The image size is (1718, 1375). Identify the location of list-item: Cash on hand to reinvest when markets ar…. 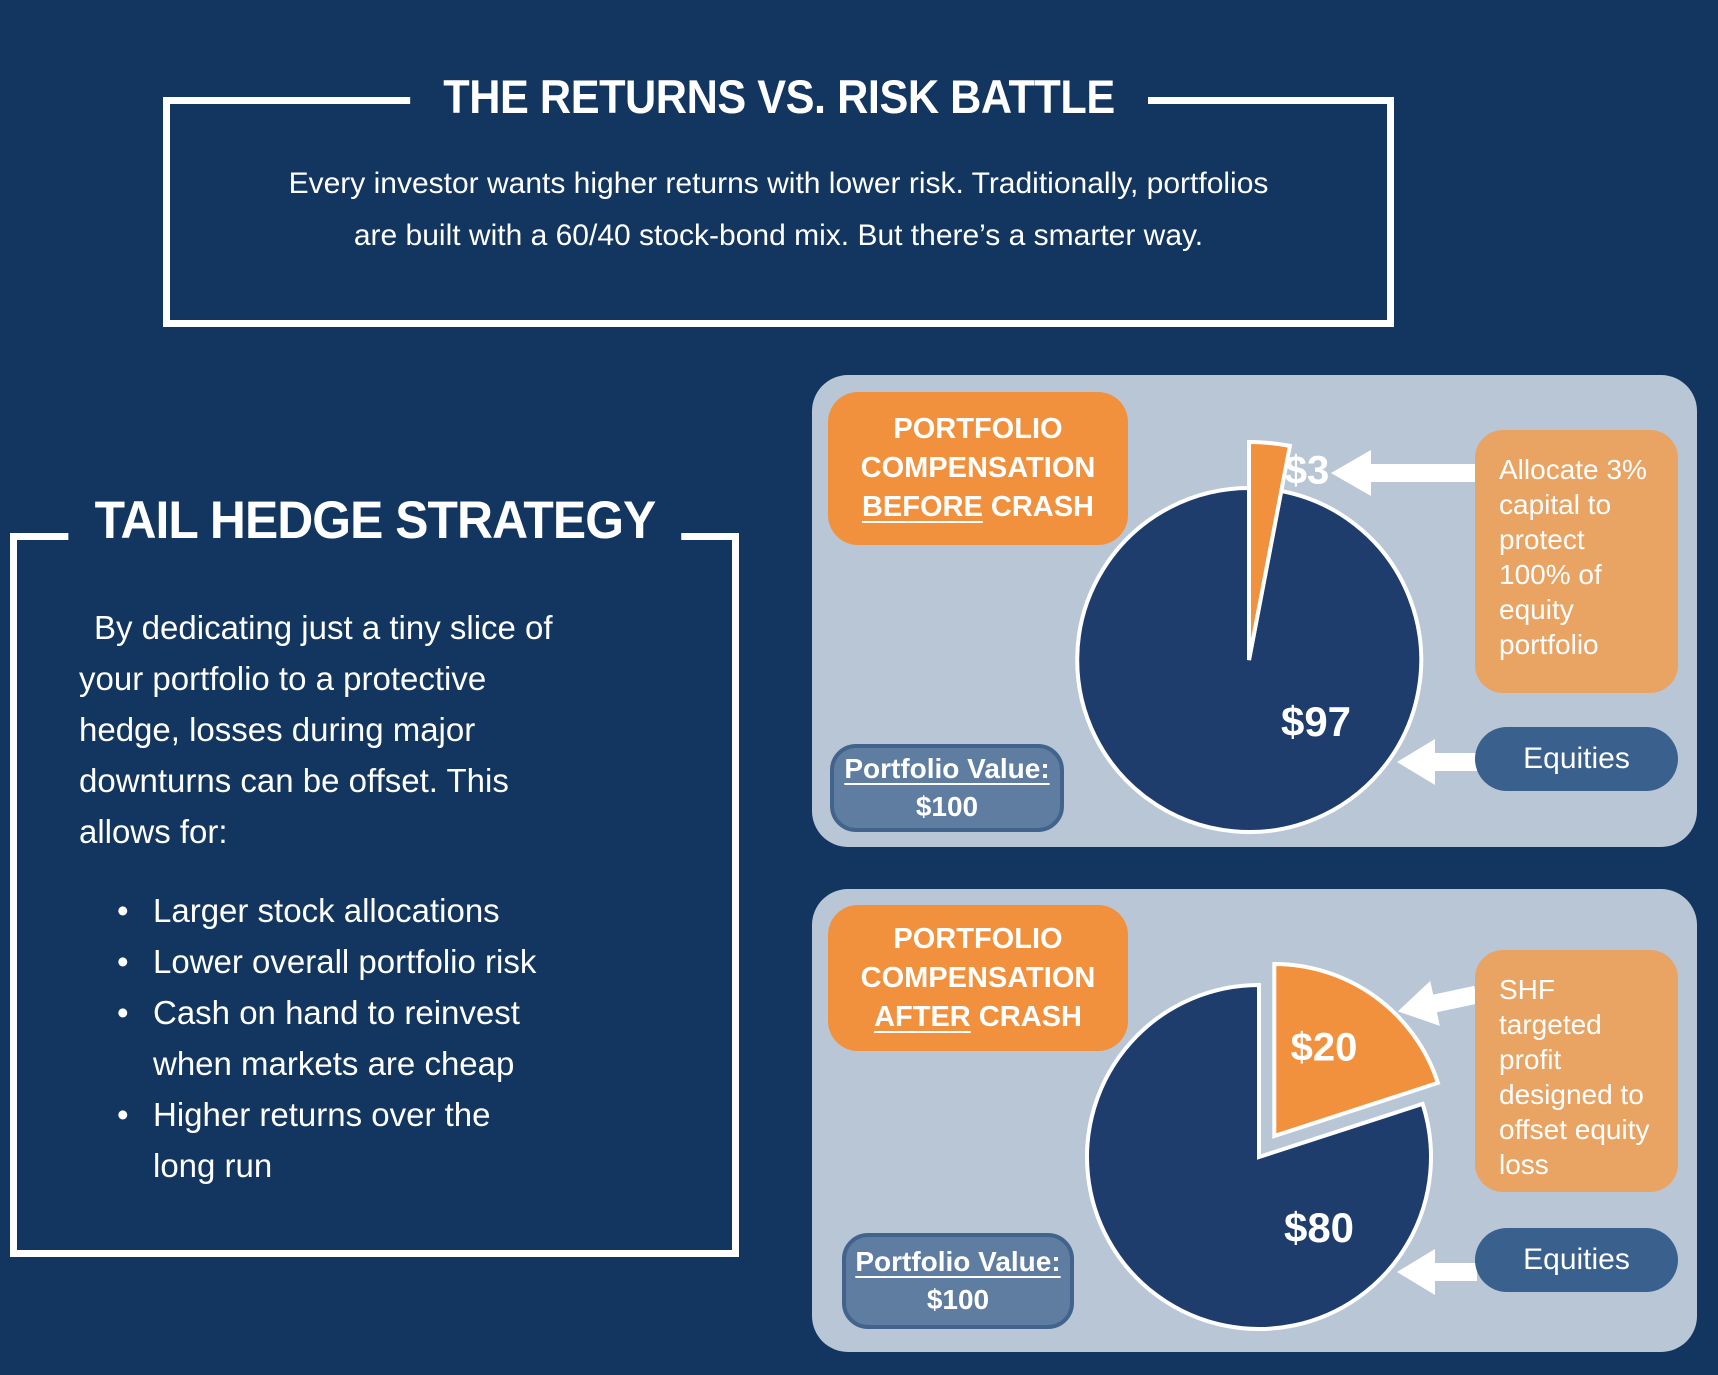
(424, 1038).